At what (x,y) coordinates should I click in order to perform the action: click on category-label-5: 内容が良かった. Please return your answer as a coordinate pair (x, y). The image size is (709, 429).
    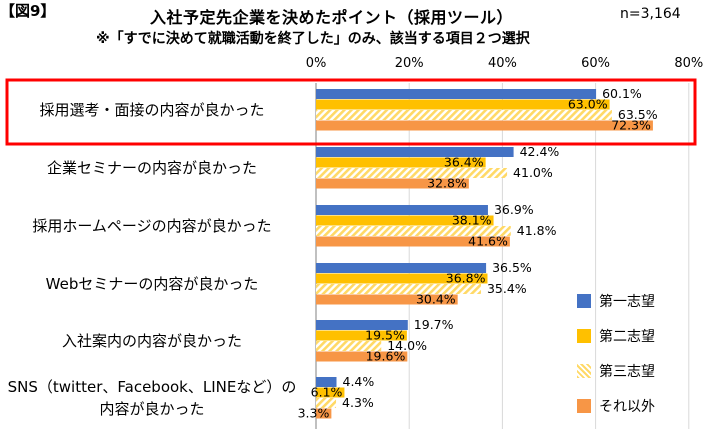
    Looking at the image, I should click on (151, 409).